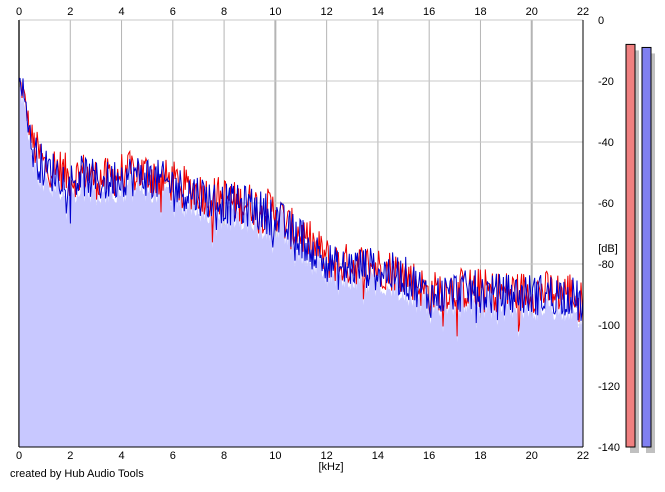 This screenshot has height=492, width=665. What do you see at coordinates (429, 12) in the screenshot?
I see `x-tick-label-top: 16` at bounding box center [429, 12].